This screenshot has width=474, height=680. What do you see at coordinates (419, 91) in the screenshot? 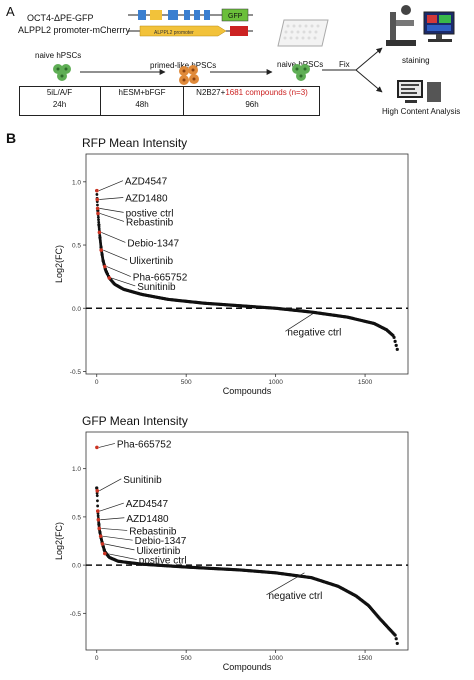
I see `hca-computer-icon` at bounding box center [419, 91].